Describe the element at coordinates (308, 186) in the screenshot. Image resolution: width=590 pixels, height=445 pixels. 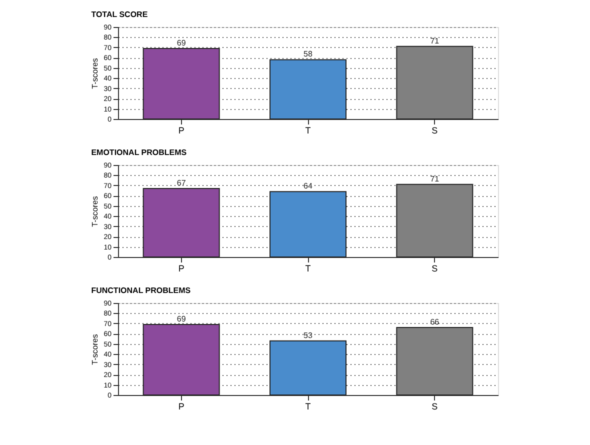
I see `data-label: 64` at that location.